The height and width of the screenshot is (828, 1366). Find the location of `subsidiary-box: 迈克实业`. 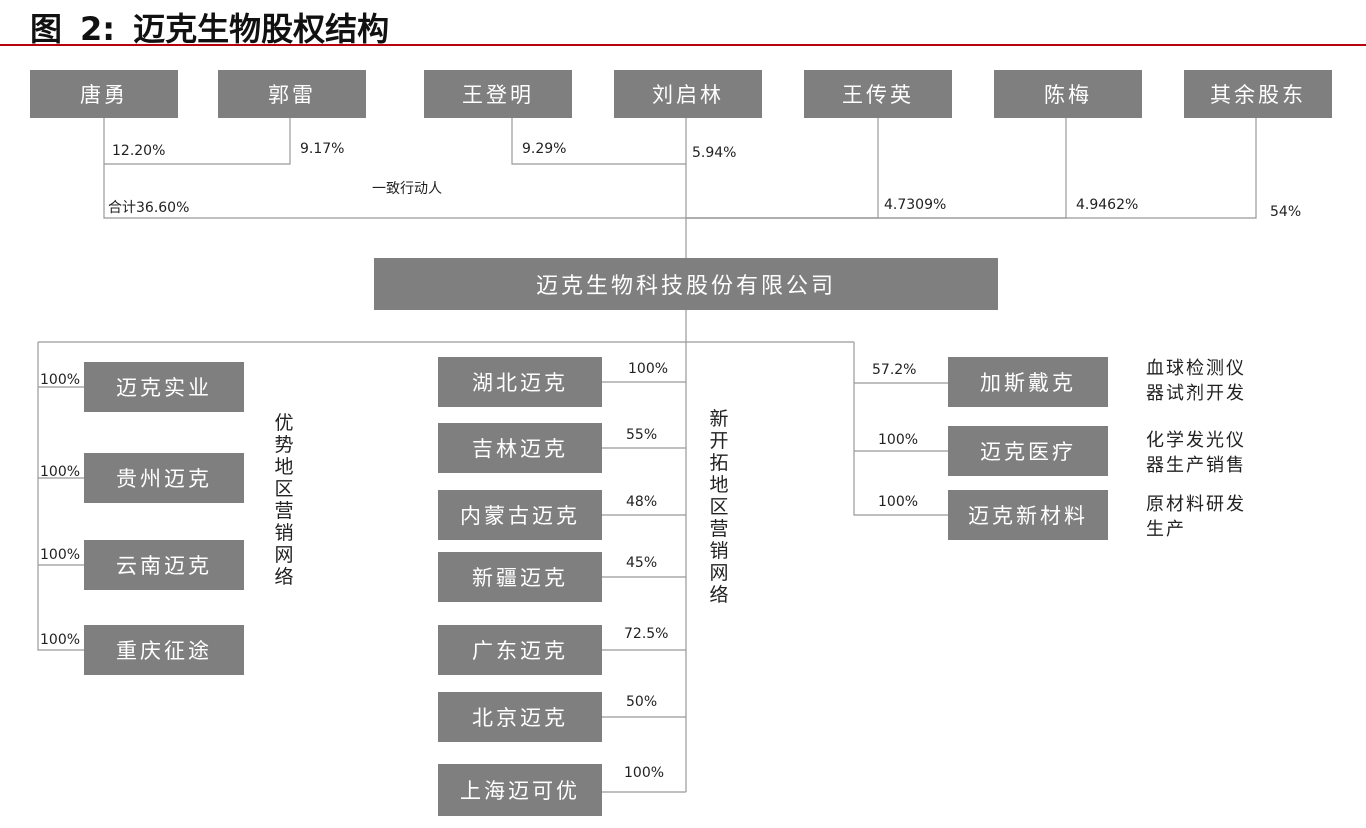

subsidiary-box: 迈克实业 is located at coordinates (164, 387).